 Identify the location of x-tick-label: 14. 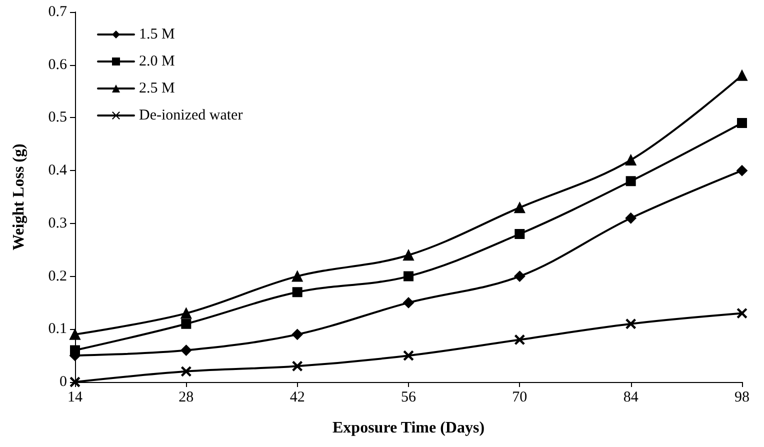
(75, 398).